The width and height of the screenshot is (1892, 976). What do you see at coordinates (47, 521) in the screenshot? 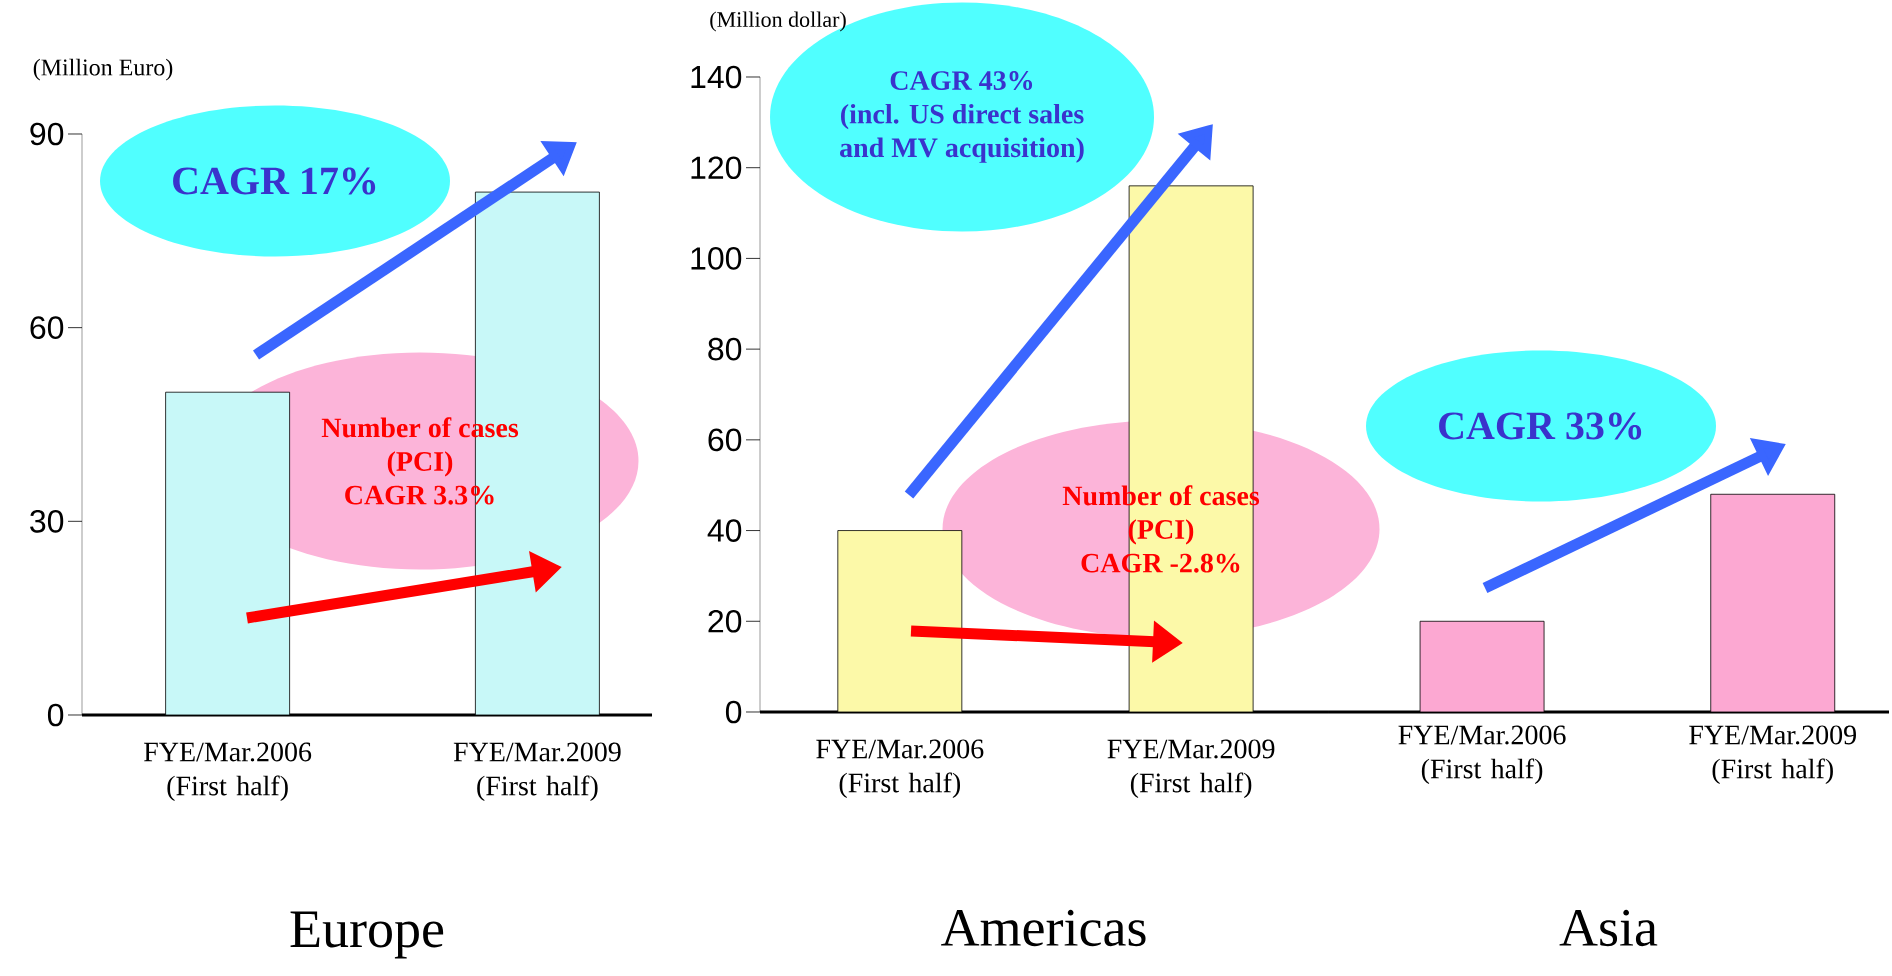
I see `y-tick-label: 30` at bounding box center [47, 521].